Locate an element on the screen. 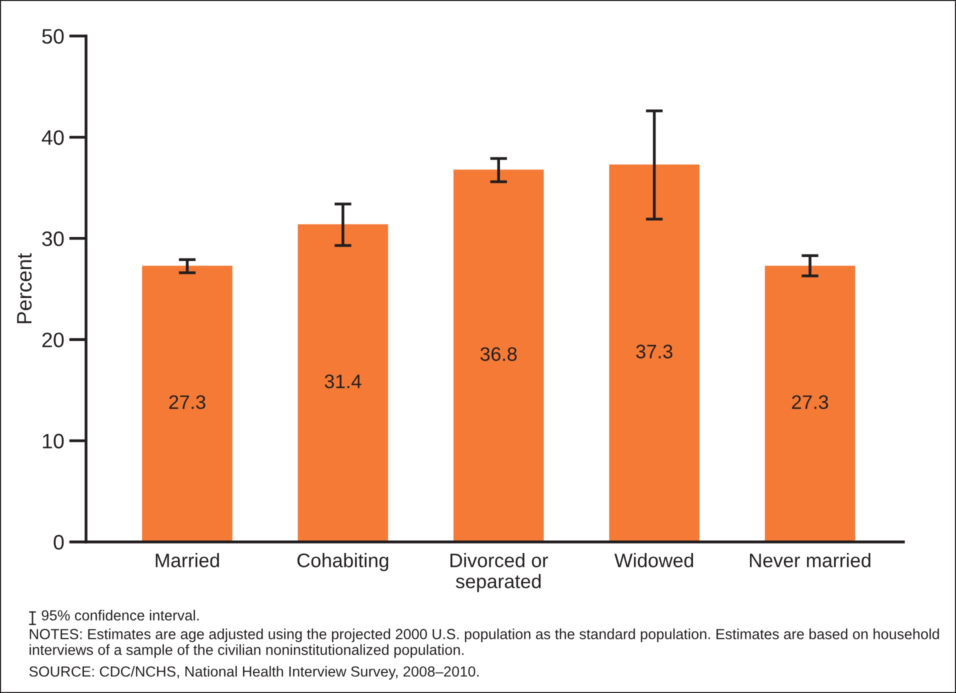  source-note: SOURCE: CDC/NCHS, National Health Interview Survey, 2008–2010. is located at coordinates (254, 673).